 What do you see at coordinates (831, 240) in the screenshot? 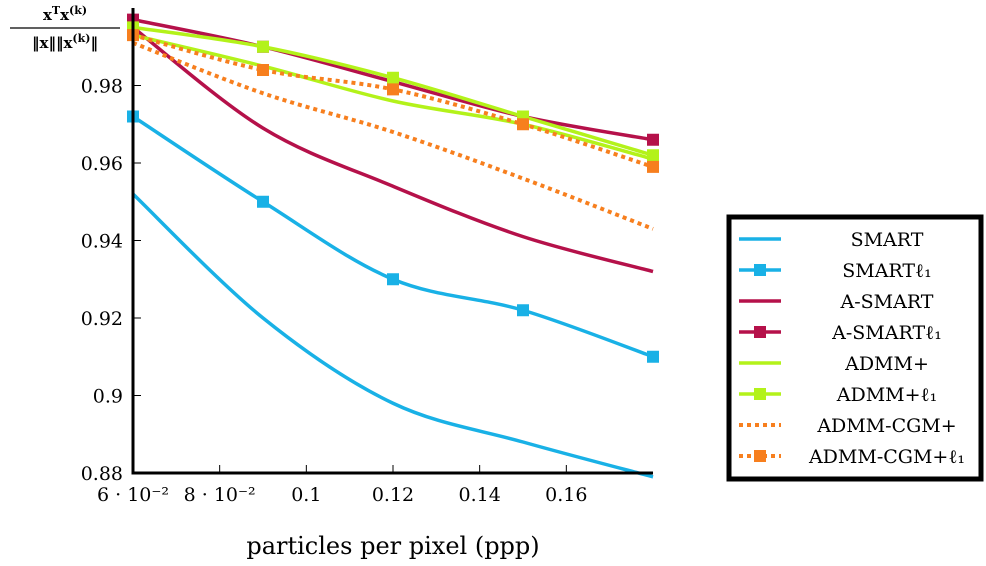
I see `legend-entry: SMART` at bounding box center [831, 240].